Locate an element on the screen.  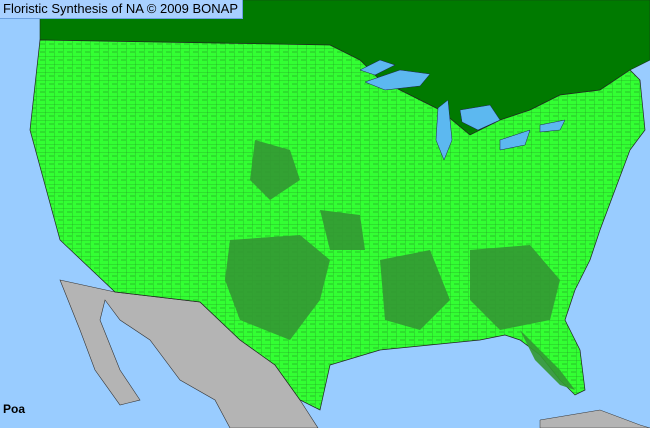
map-title: Floristic Synthesis of NA © 2009 BONAP is located at coordinates (122, 9).